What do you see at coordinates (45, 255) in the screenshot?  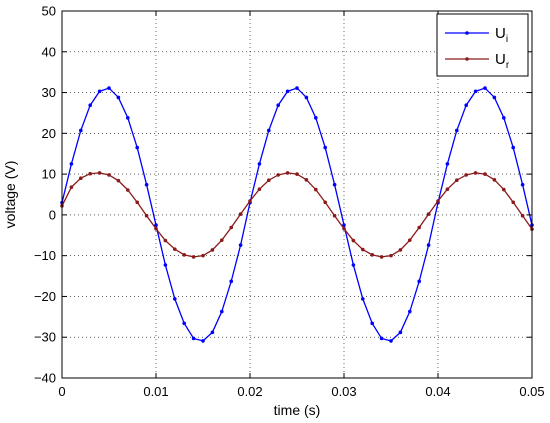 I see `y-tick-label: −10` at bounding box center [45, 255].